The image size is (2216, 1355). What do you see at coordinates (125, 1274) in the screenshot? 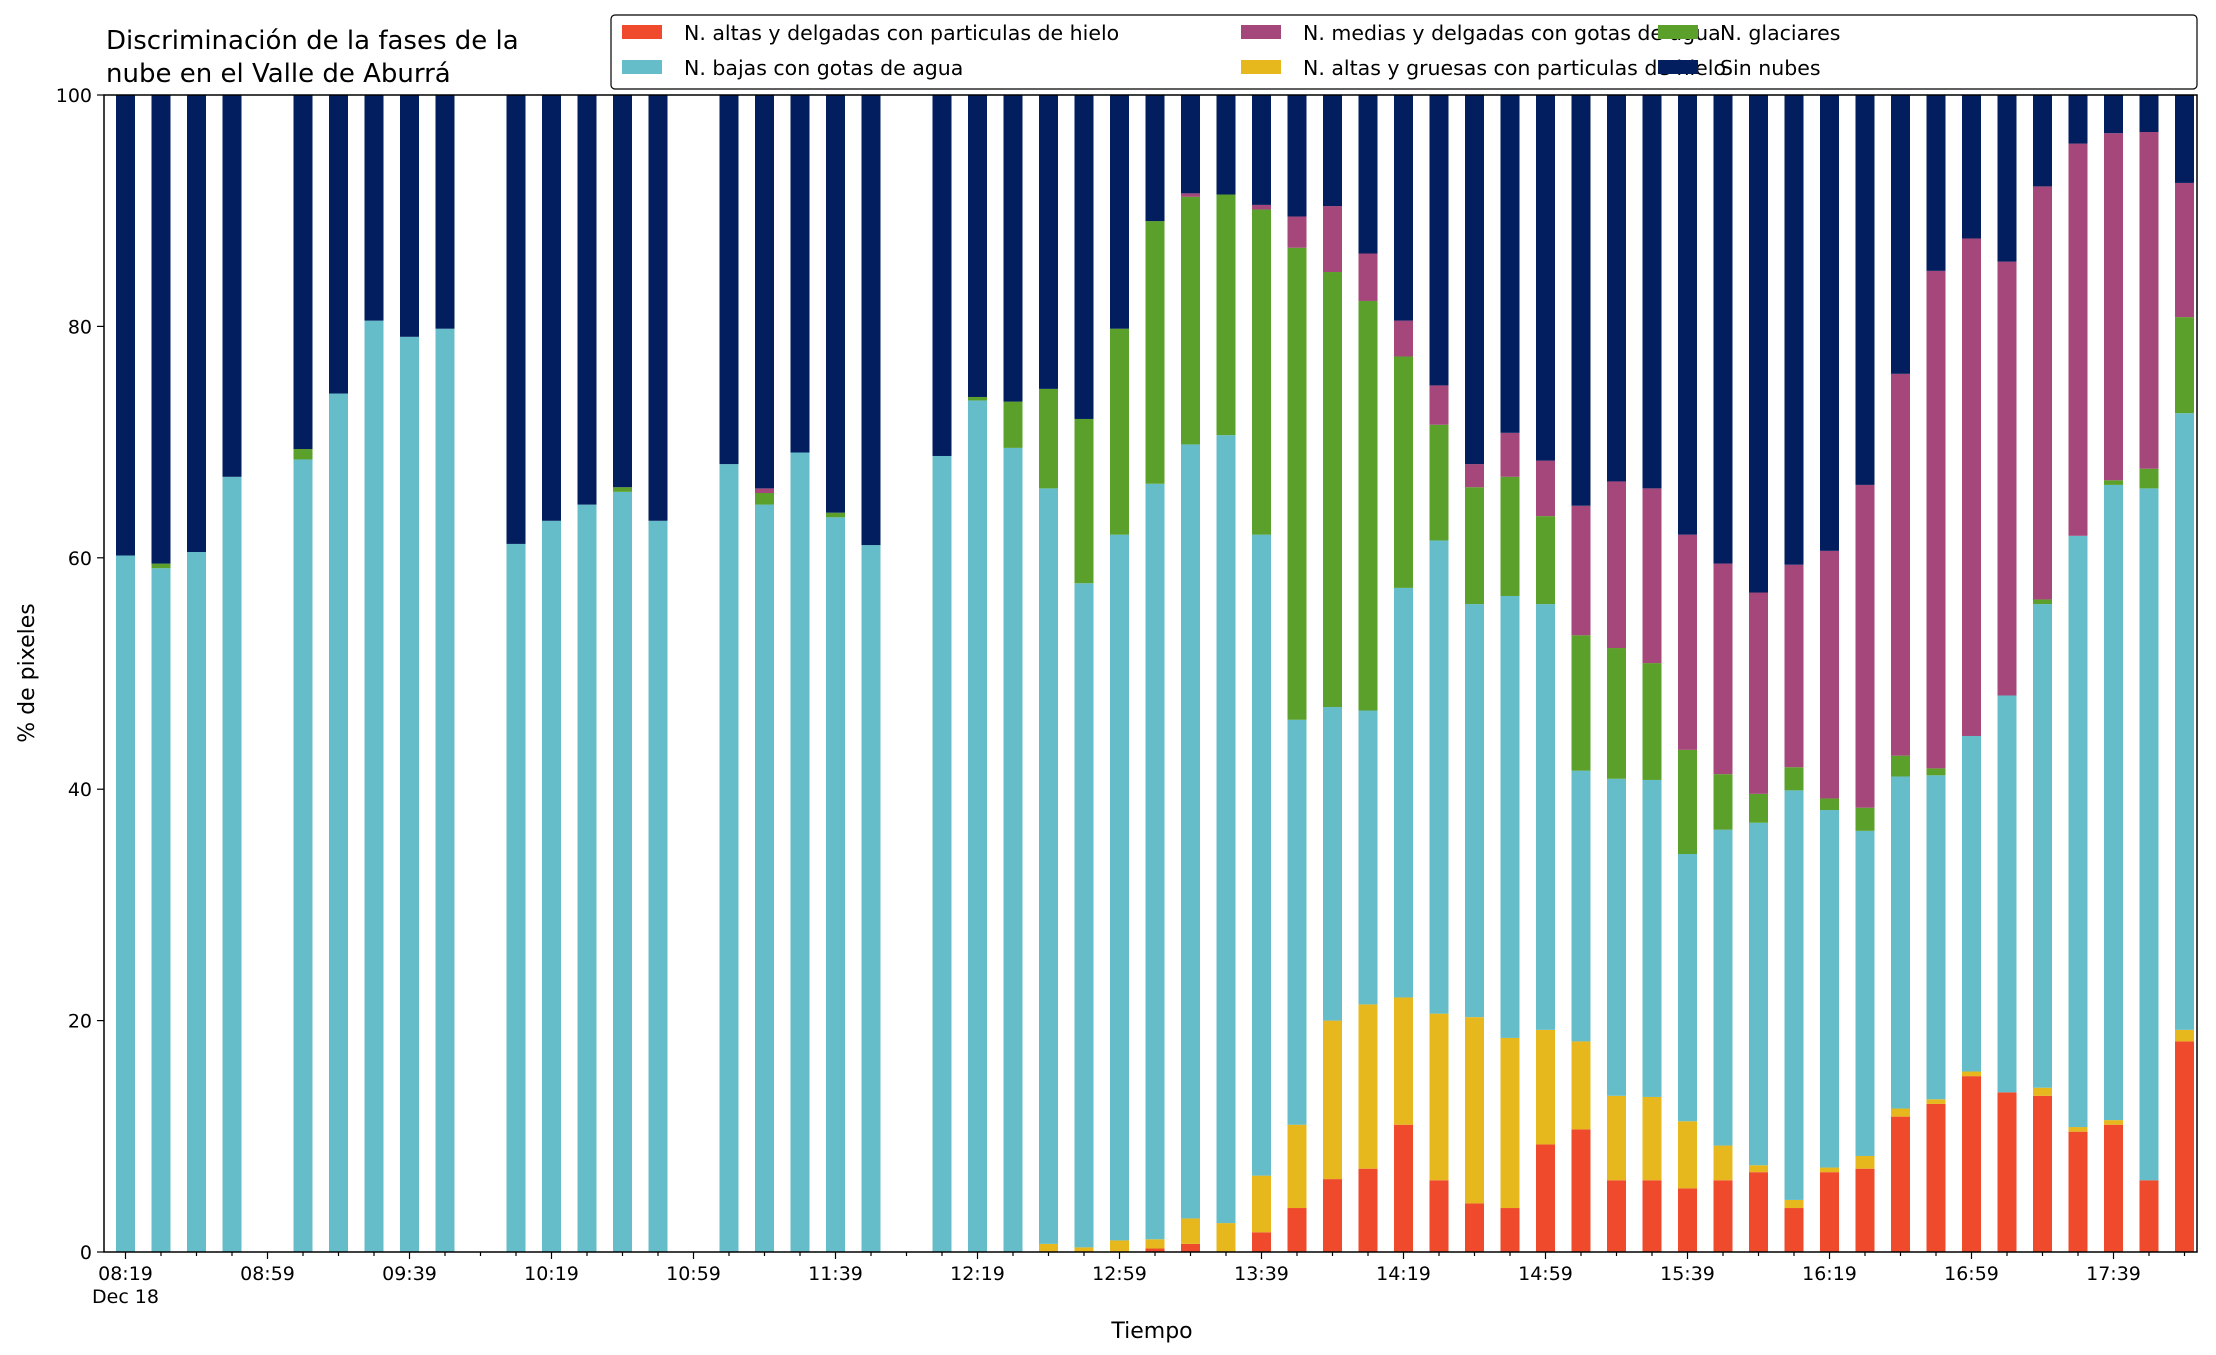
I see `x-tick-label: 08:19` at bounding box center [125, 1274].